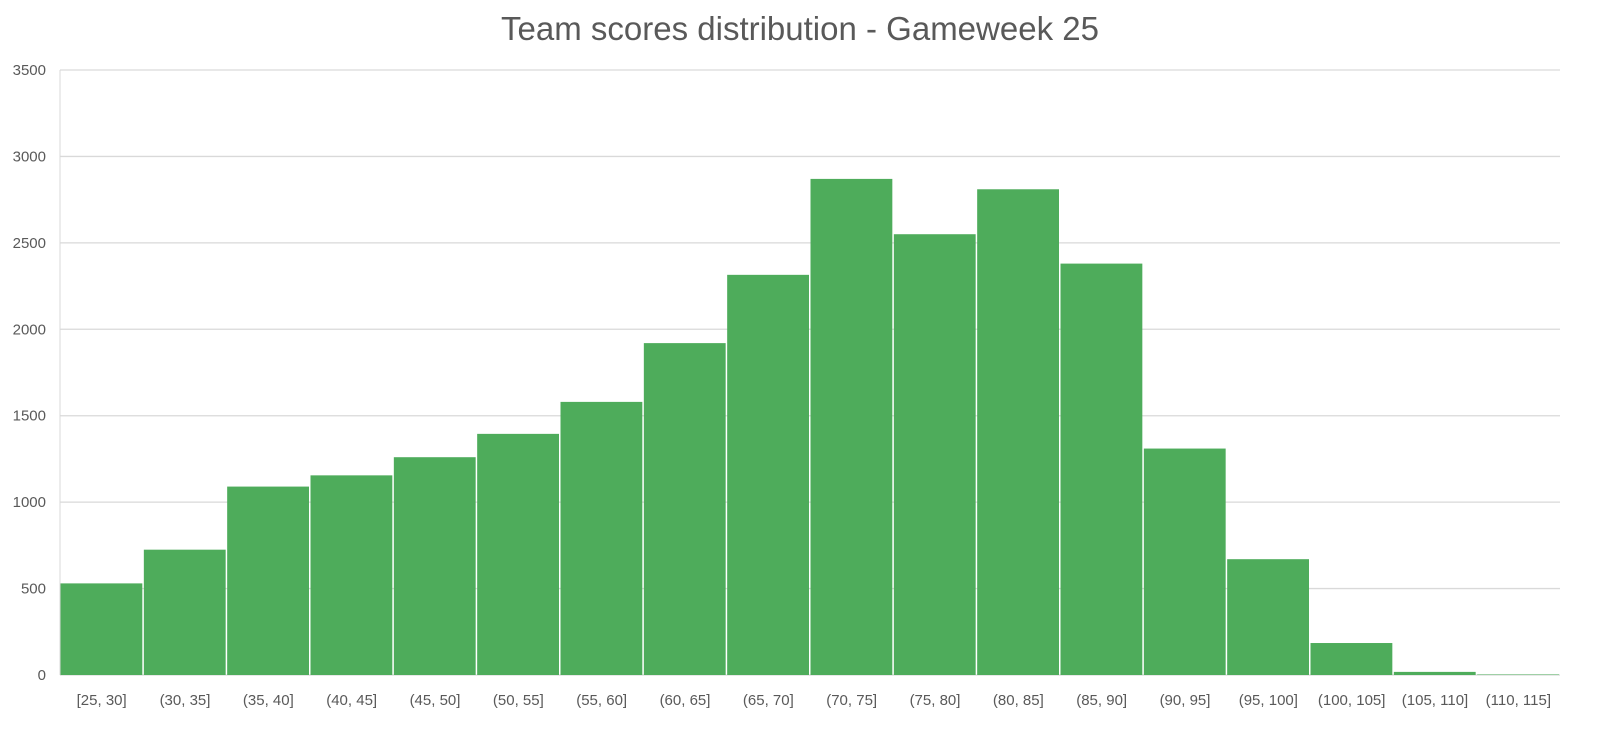 The width and height of the screenshot is (1600, 732). What do you see at coordinates (800, 28) in the screenshot?
I see `chart-title: Team scores distribution - Gameweek 25` at bounding box center [800, 28].